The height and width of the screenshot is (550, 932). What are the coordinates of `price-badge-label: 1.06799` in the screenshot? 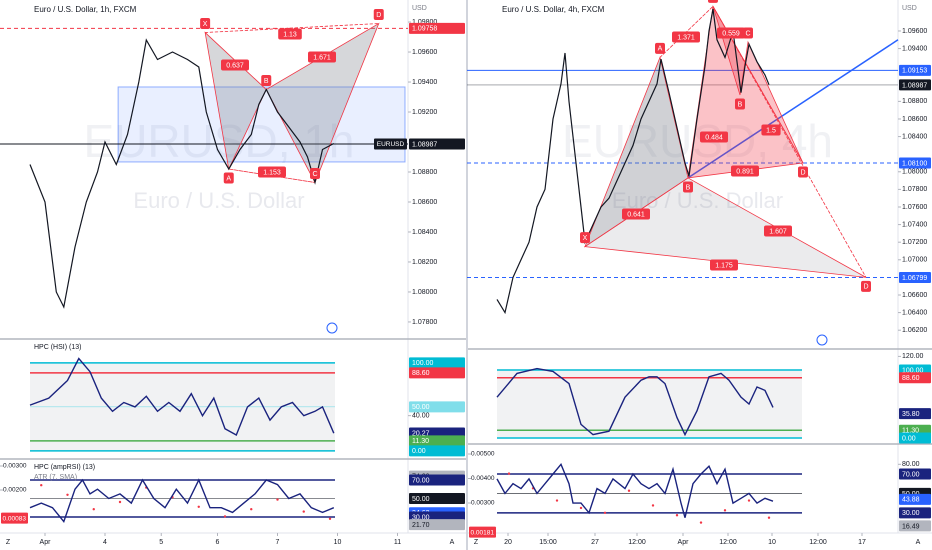 It's located at (914, 278).